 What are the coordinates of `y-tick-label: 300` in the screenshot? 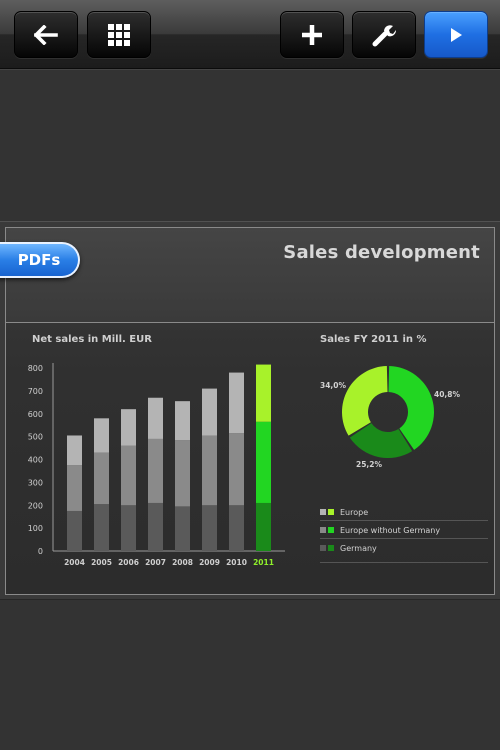 It's located at (35, 482).